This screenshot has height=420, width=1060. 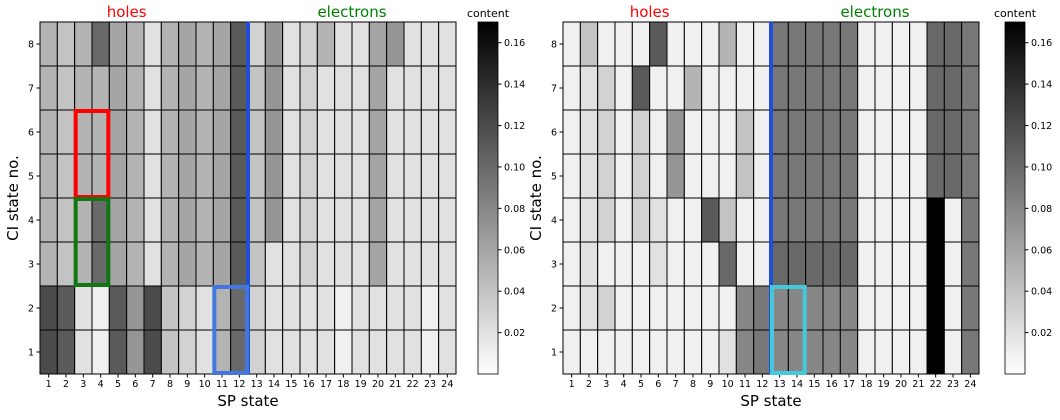 What do you see at coordinates (514, 85) in the screenshot?
I see `colorbar-tick-label: 0.14` at bounding box center [514, 85].